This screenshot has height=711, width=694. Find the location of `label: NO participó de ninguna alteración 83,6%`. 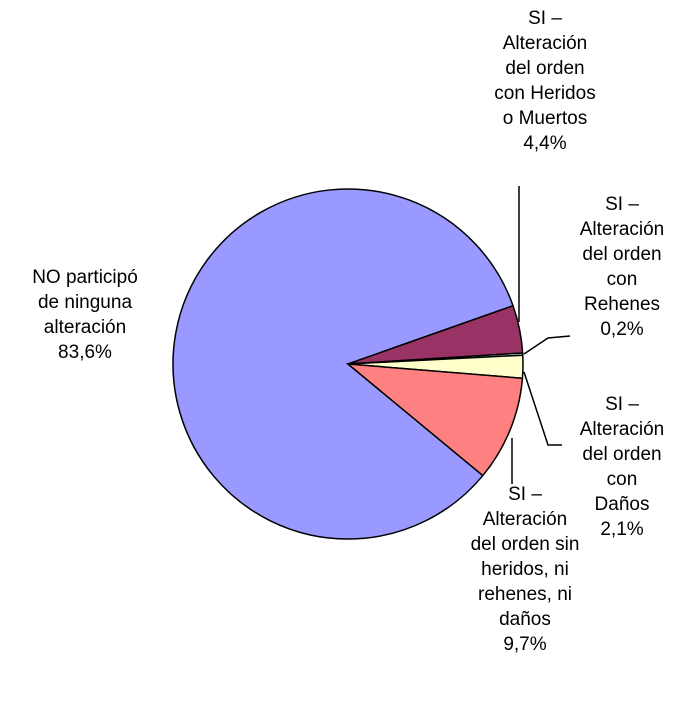

label: NO participó de ninguna alteración 83,6% is located at coordinates (85, 315).